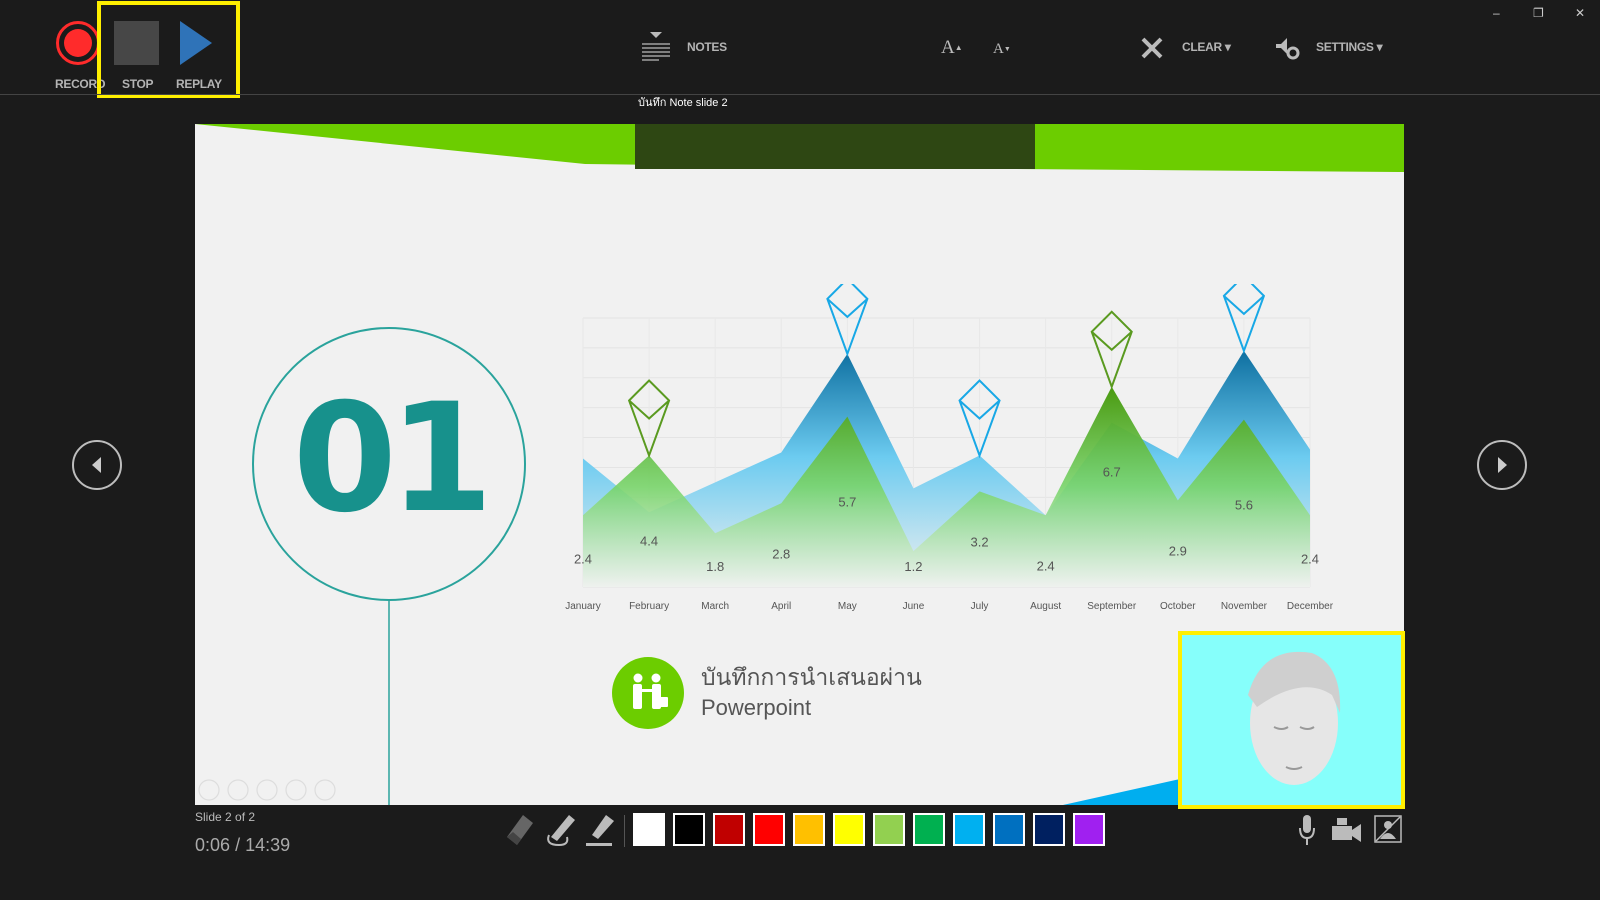  What do you see at coordinates (1045, 606) in the screenshot?
I see `x-tick-label: August` at bounding box center [1045, 606].